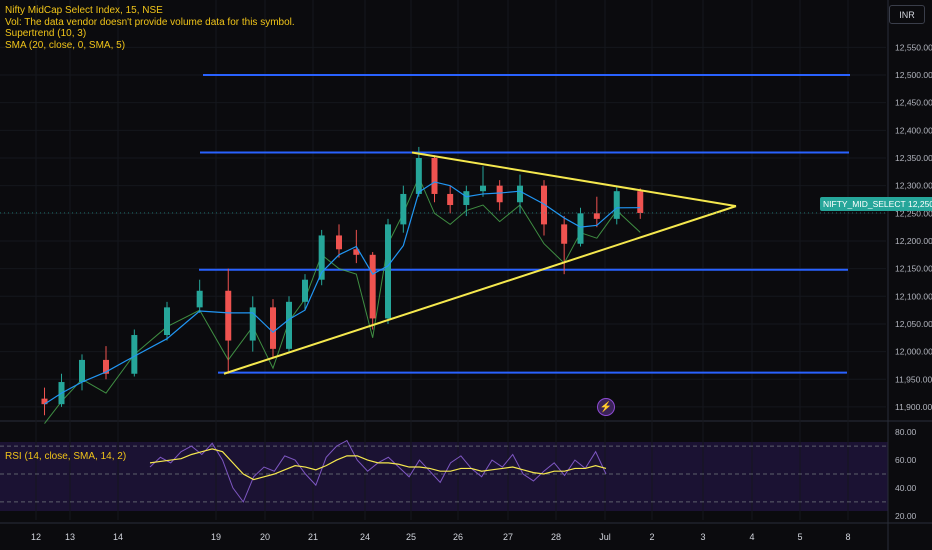  I want to click on price-axis-tick-3: 12,400.00, so click(913, 130).